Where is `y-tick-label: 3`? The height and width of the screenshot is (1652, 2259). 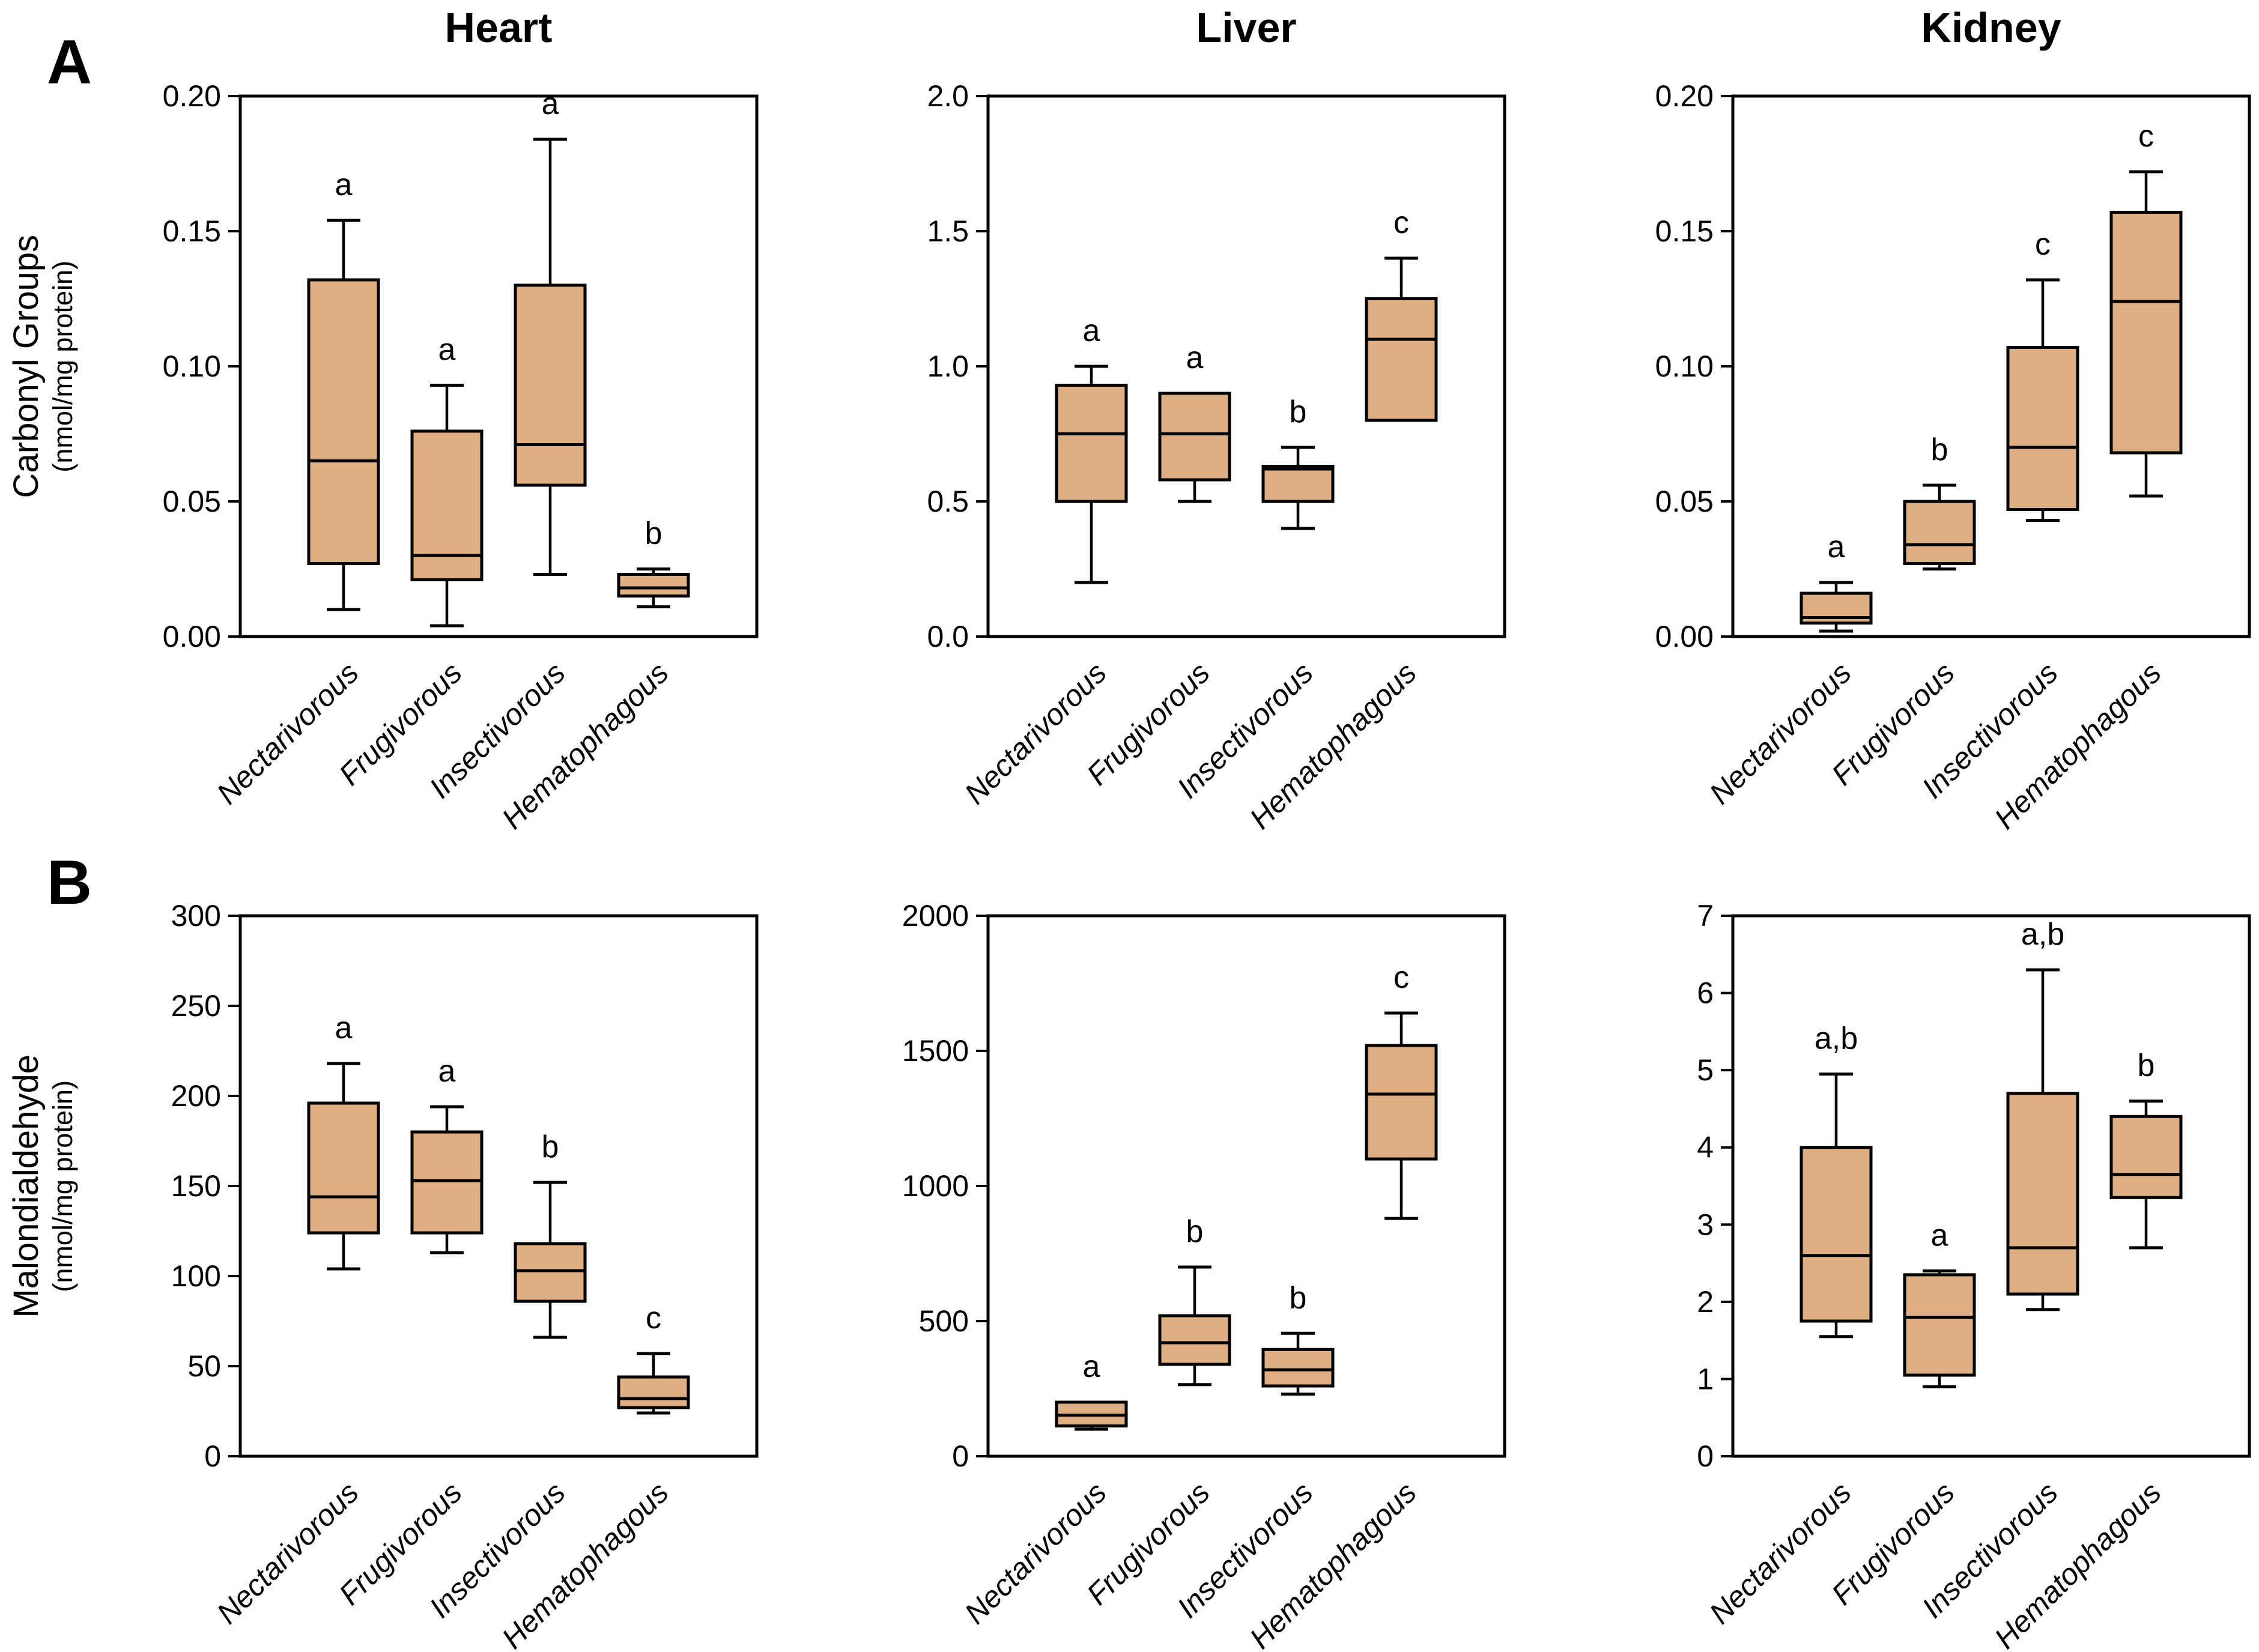 y-tick-label: 3 is located at coordinates (1705, 1225).